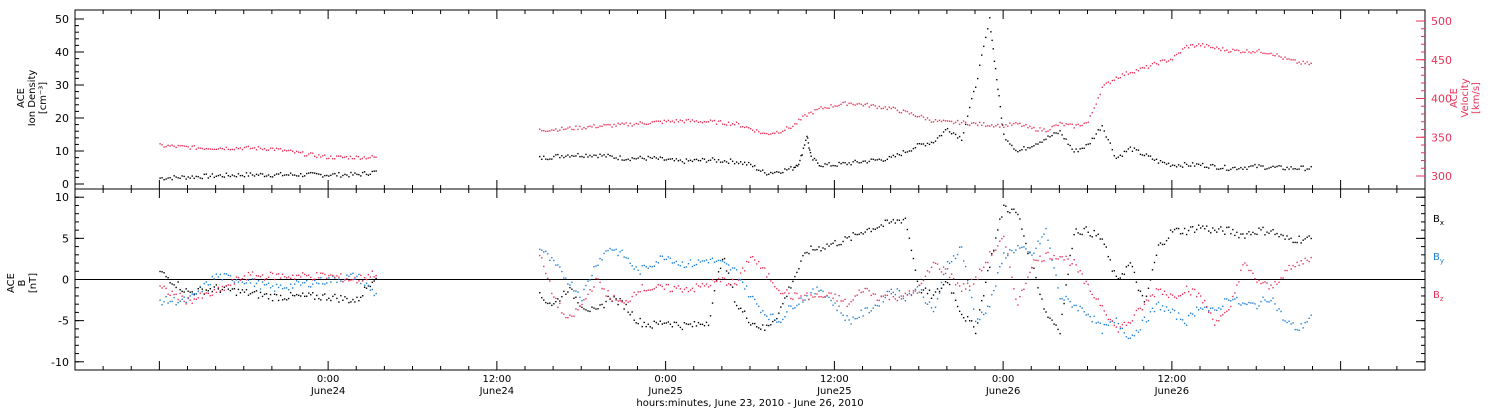 The width and height of the screenshot is (1500, 410). What do you see at coordinates (1438, 258) in the screenshot?
I see `legend-by: By` at bounding box center [1438, 258].